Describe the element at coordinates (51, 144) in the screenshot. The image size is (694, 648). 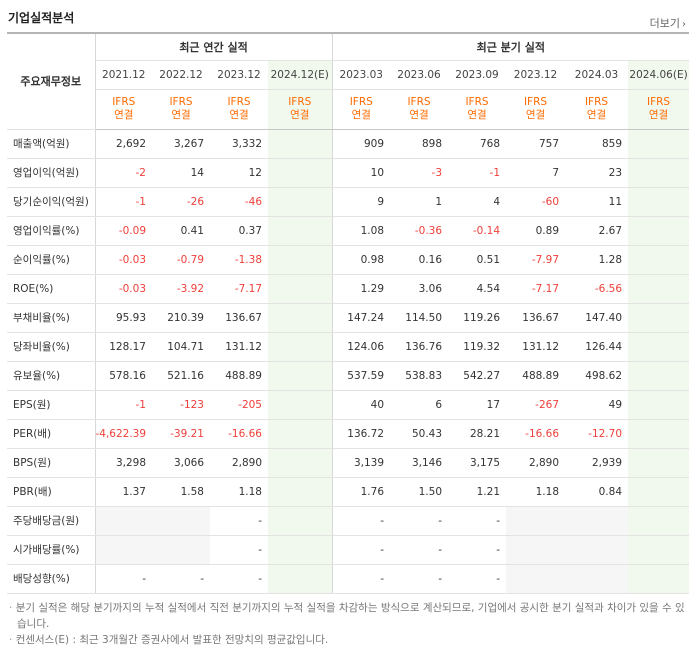
I see `row-label: 매출액(억원)` at that location.